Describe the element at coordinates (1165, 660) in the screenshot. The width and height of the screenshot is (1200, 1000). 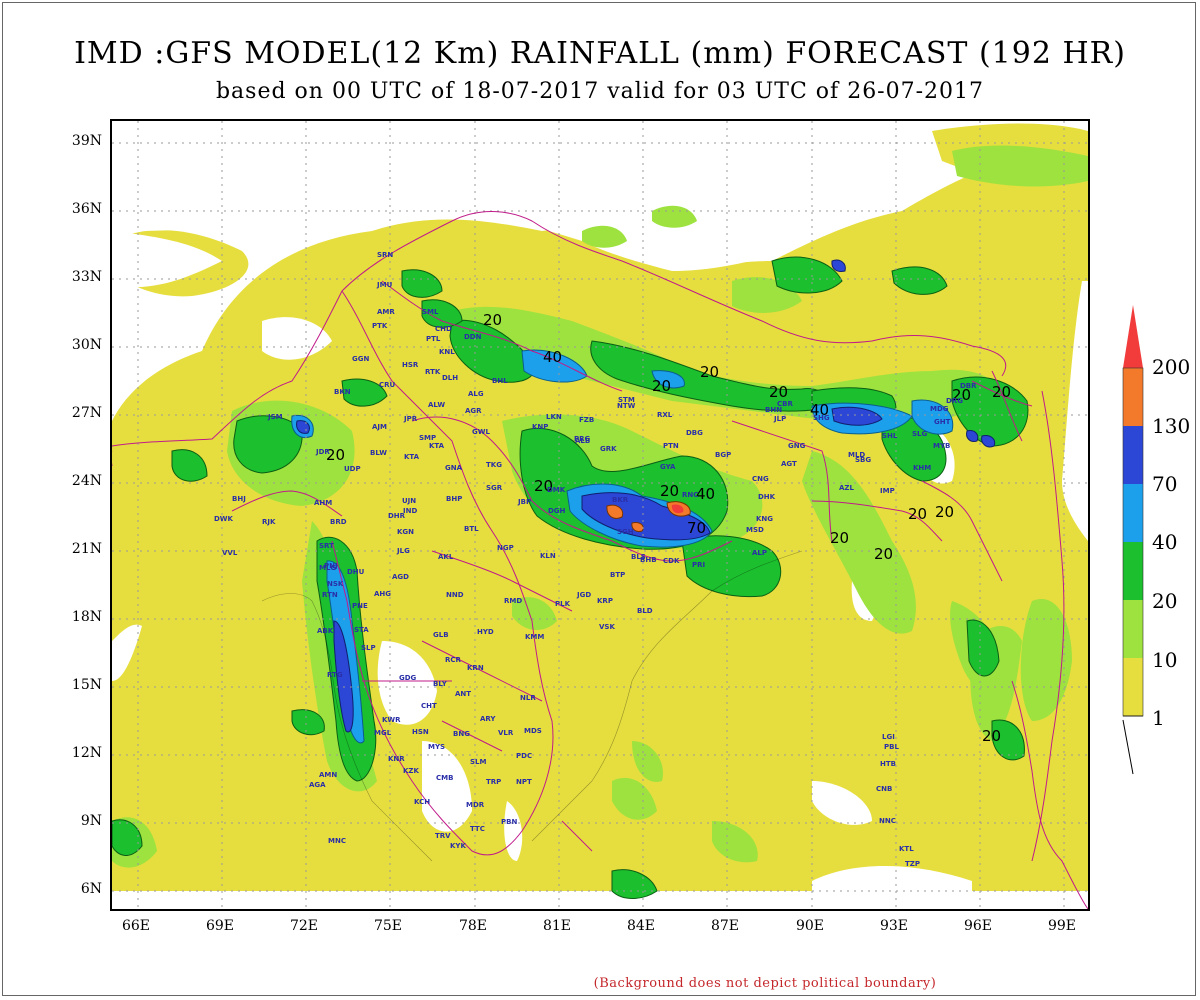
I see `legend-label: 10` at that location.